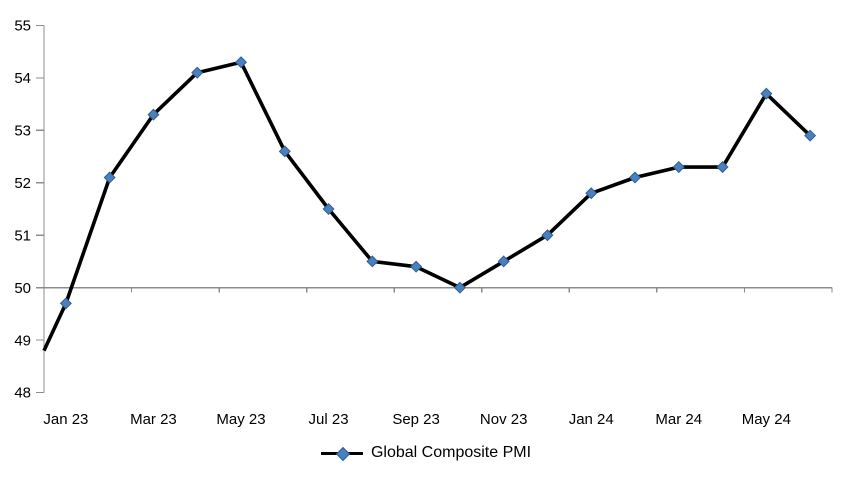 Image resolution: width=852 pixels, height=481 pixels. What do you see at coordinates (329, 419) in the screenshot?
I see `x-axis-label: Jul 23` at bounding box center [329, 419].